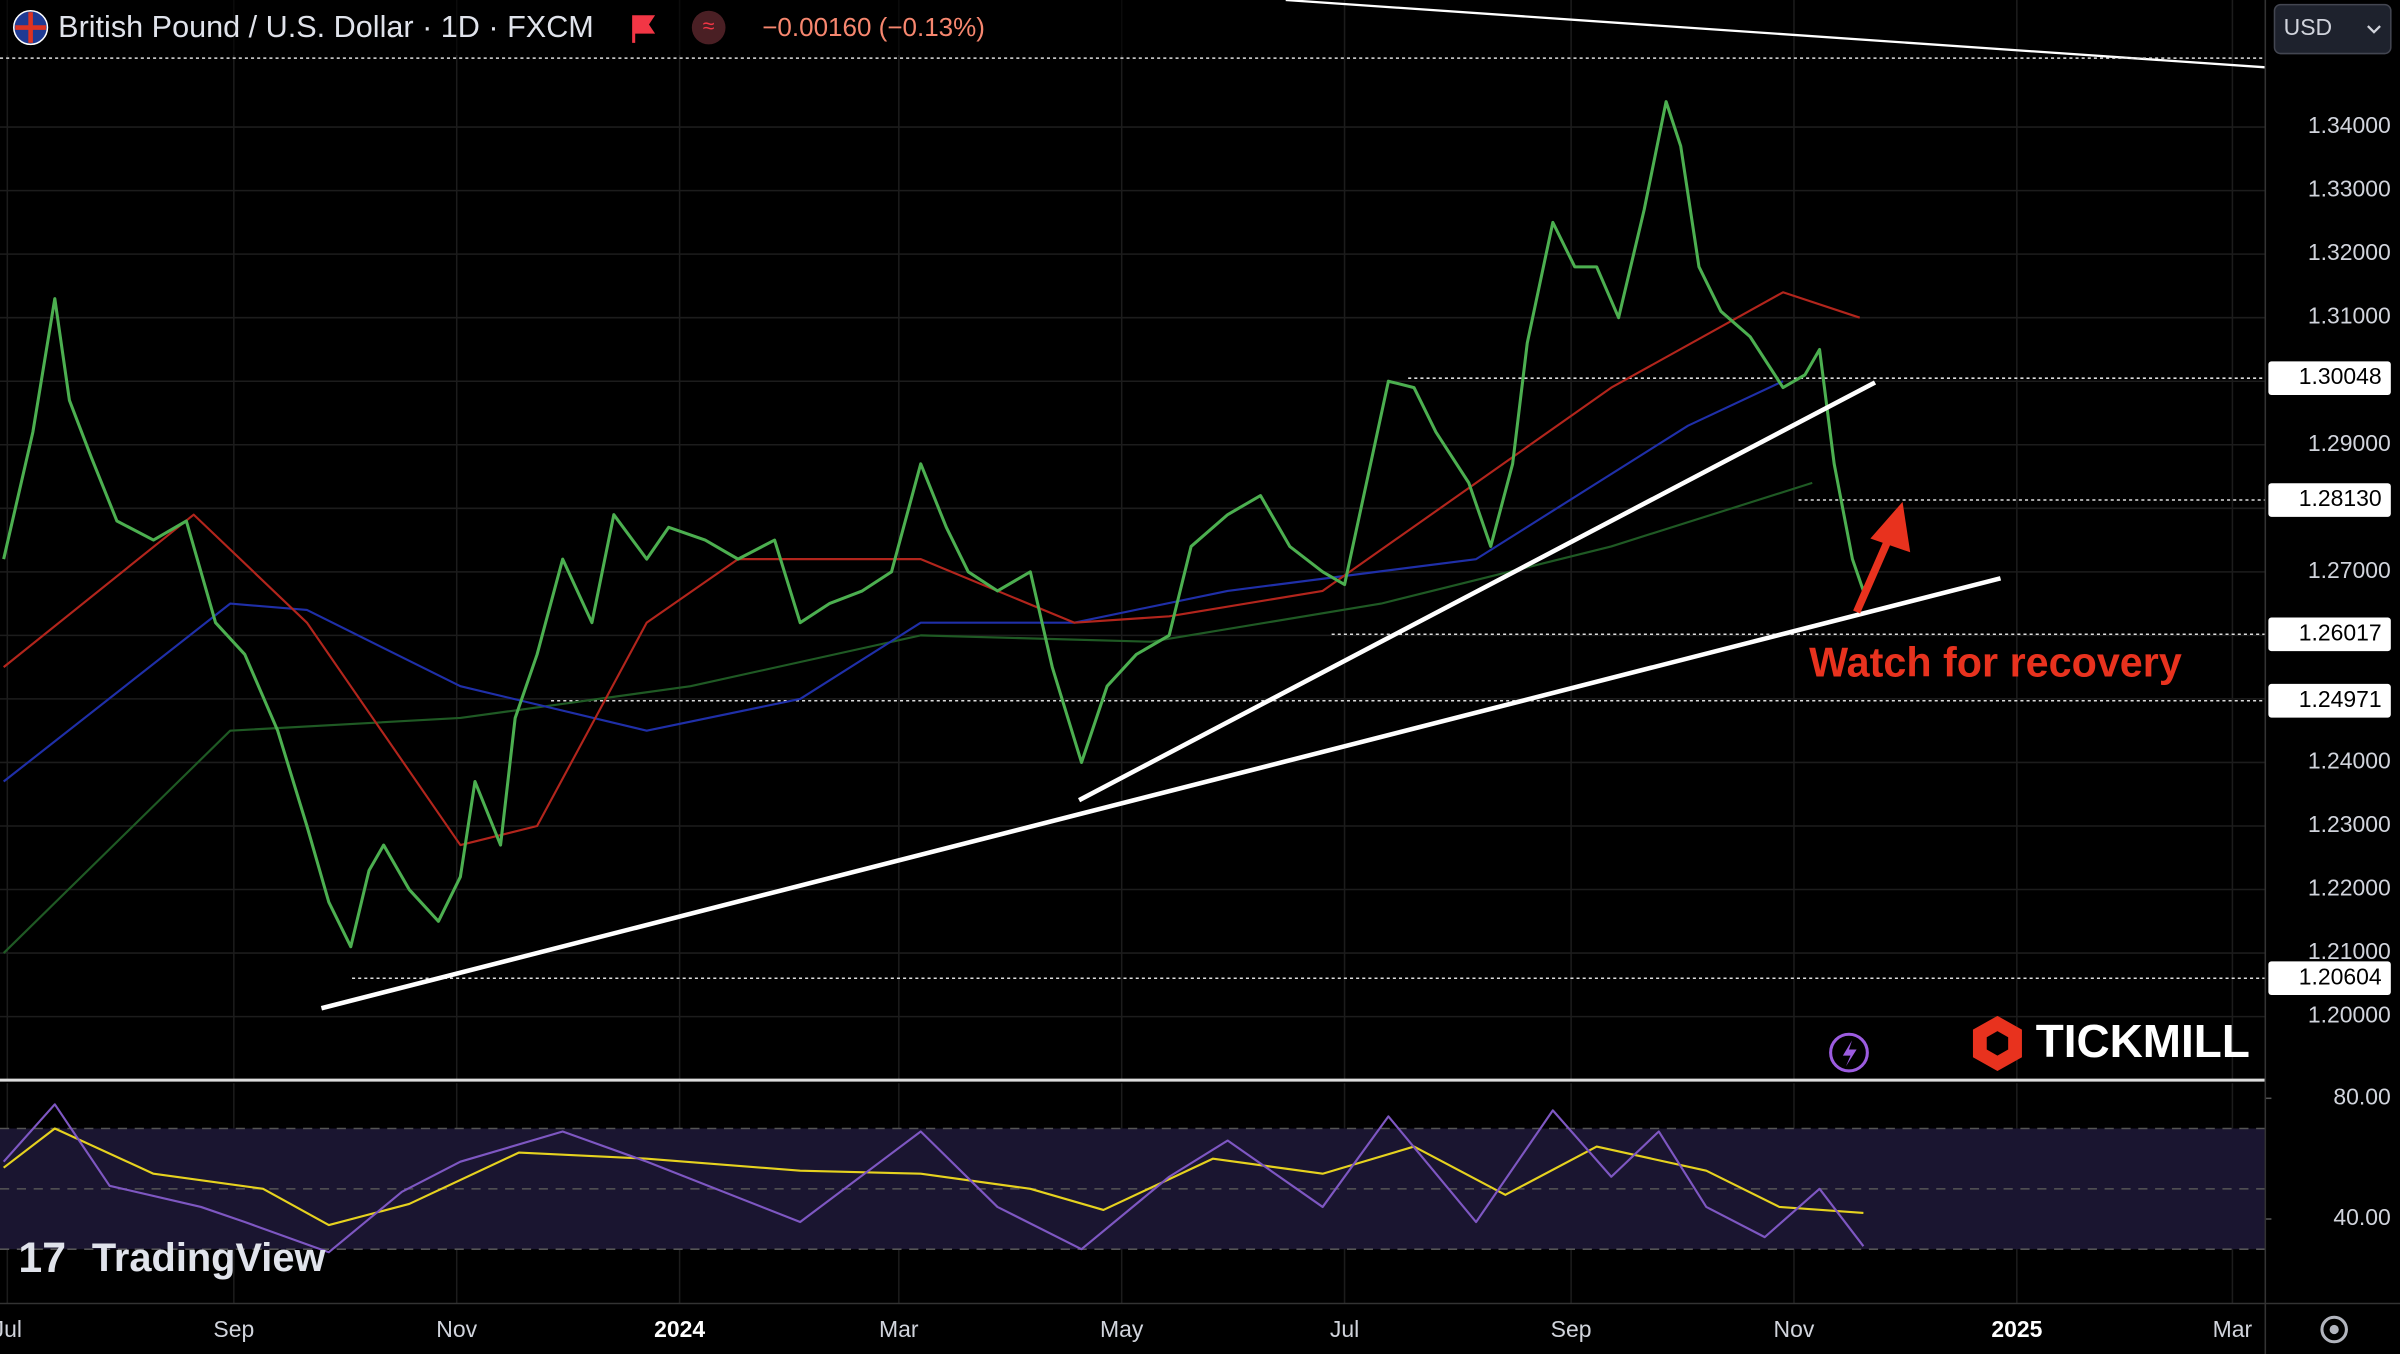 The width and height of the screenshot is (2400, 1354). I want to click on tickmill-logo: TICKMILL, so click(2143, 1041).